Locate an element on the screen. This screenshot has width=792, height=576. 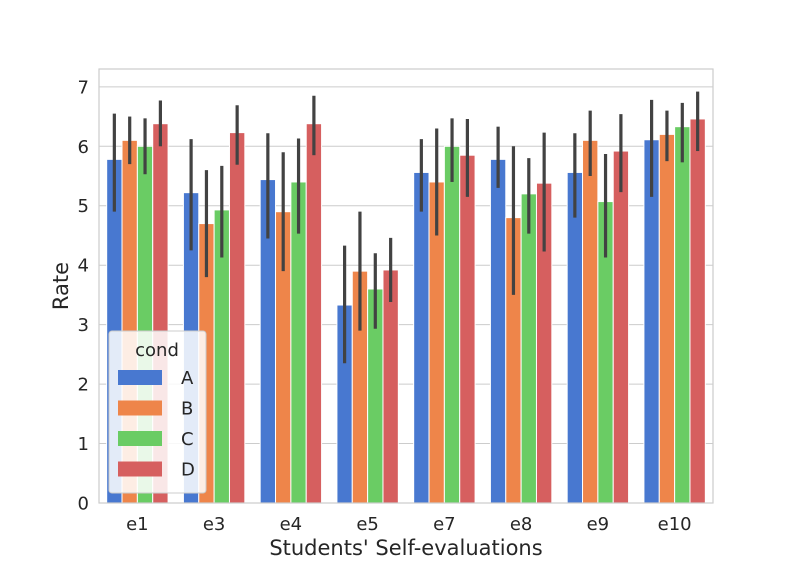
legend-title: cond is located at coordinates (157, 350).